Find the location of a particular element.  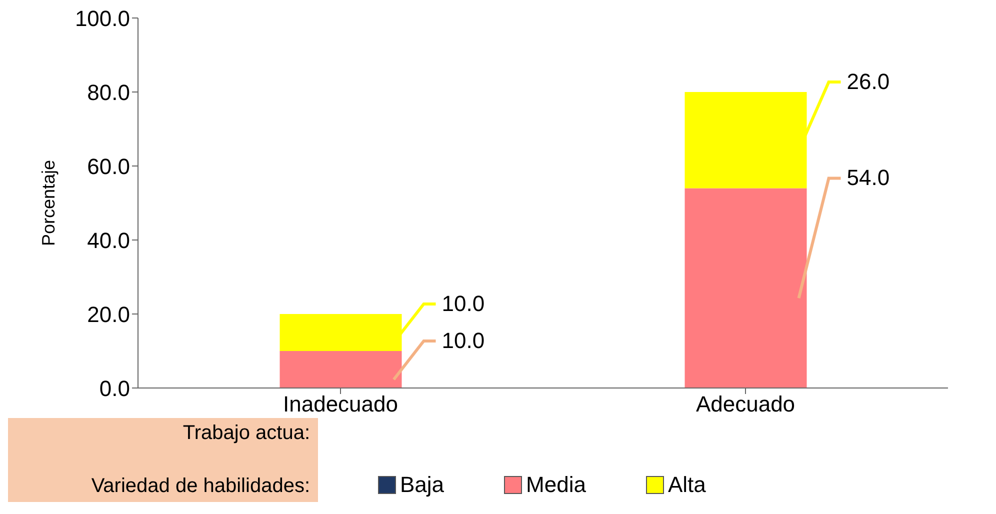

legend-title: Variedad de habilidades: is located at coordinates (200, 486).